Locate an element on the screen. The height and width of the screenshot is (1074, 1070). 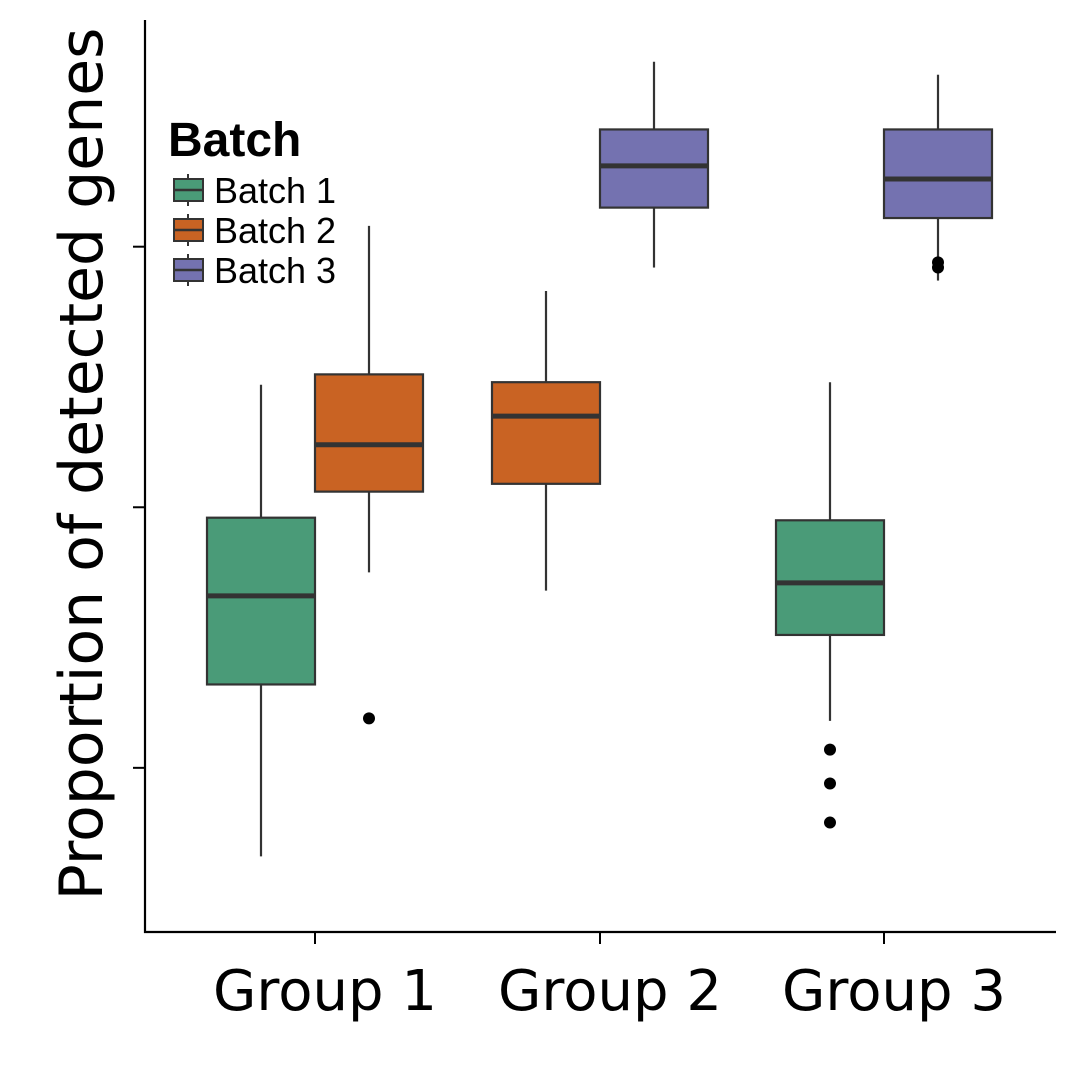
legend-item-3: Batch 3 is located at coordinates (254, 270).